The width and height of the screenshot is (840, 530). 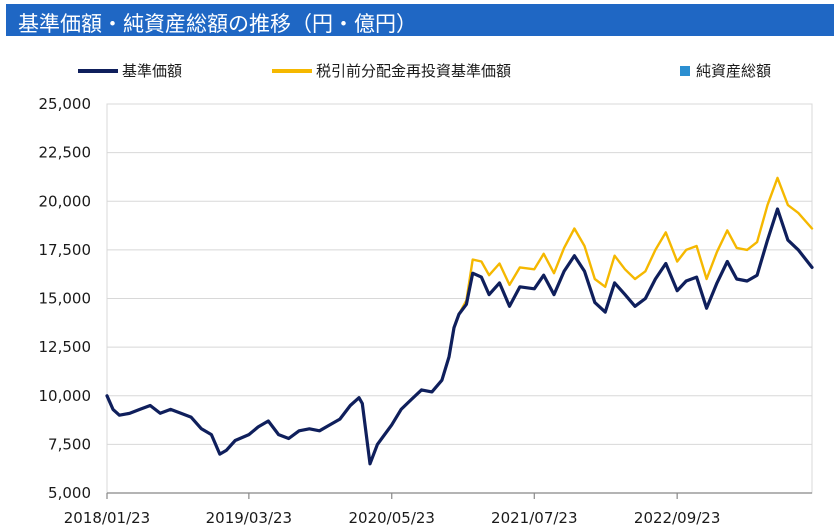 I want to click on legend-swatch-assets, so click(x=685, y=70).